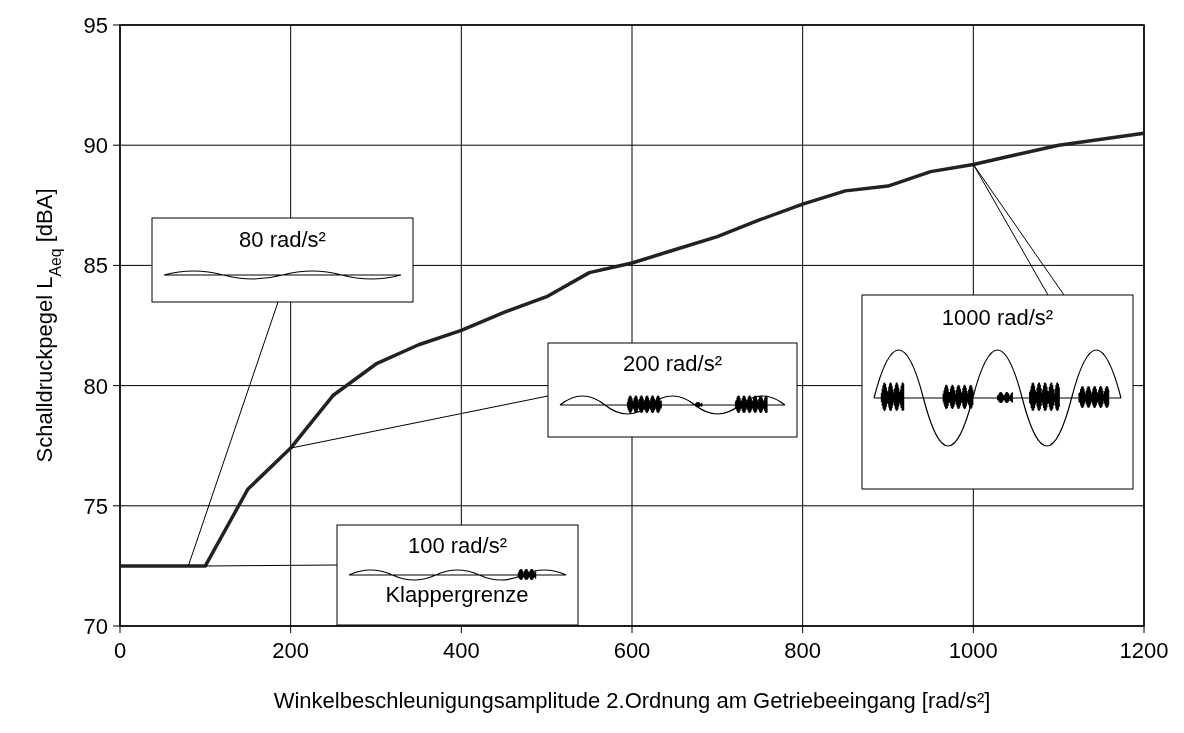 Image resolution: width=1184 pixels, height=733 pixels. I want to click on x-tick-label: 1000, so click(973, 650).